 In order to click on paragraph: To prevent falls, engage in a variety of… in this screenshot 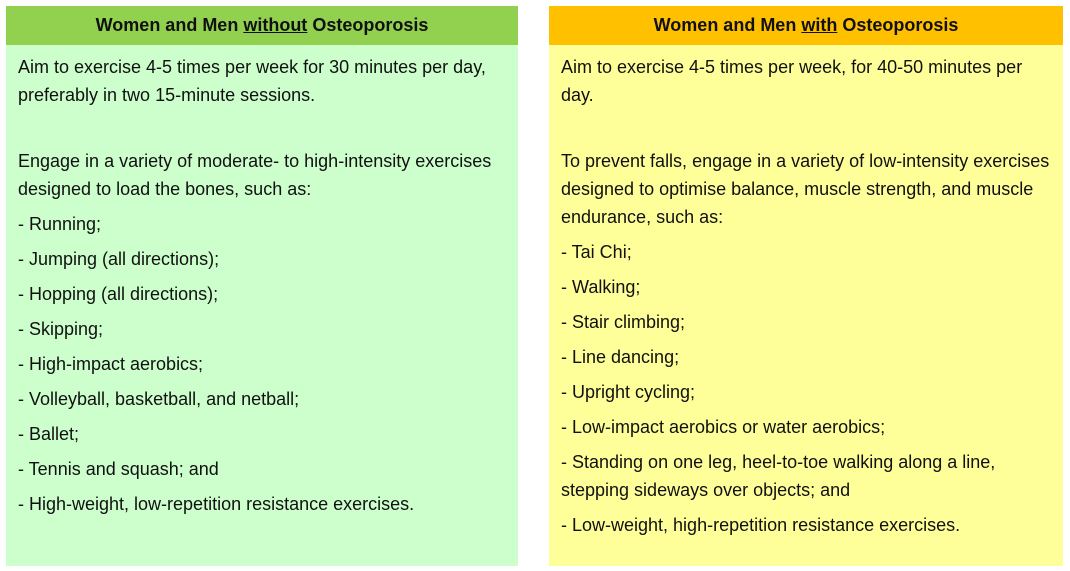, I will do `click(805, 189)`.